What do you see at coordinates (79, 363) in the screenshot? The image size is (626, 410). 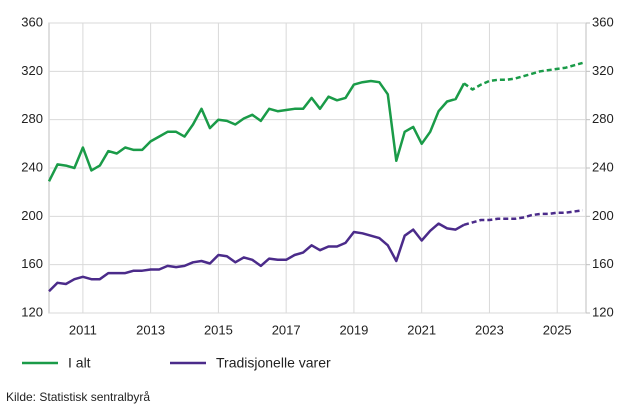 I see `legend-label: I alt` at bounding box center [79, 363].